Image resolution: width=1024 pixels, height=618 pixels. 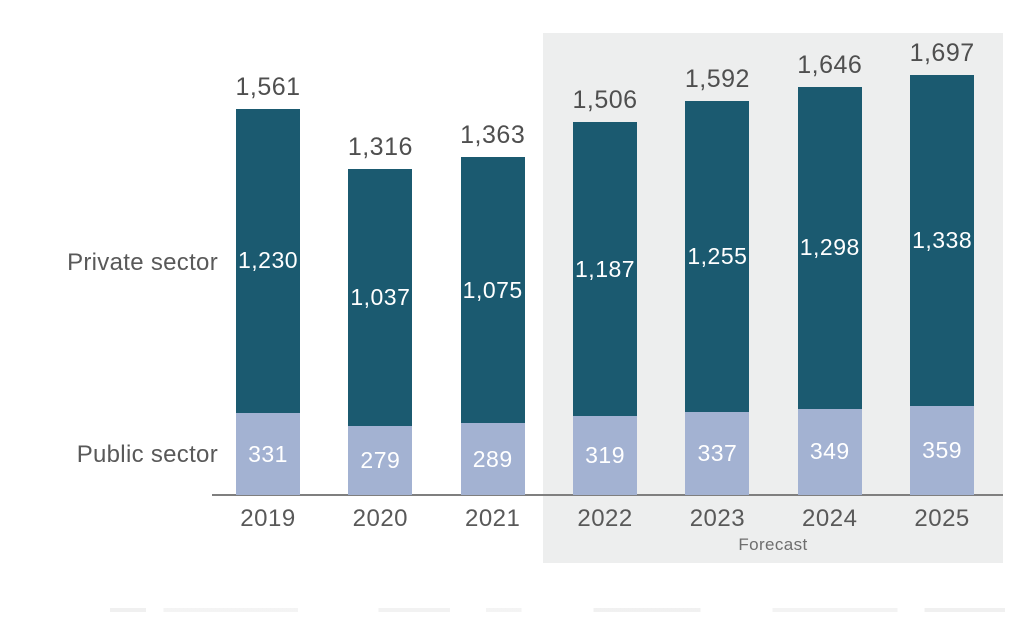 I want to click on bar-segment-public: 349, so click(x=829, y=451).